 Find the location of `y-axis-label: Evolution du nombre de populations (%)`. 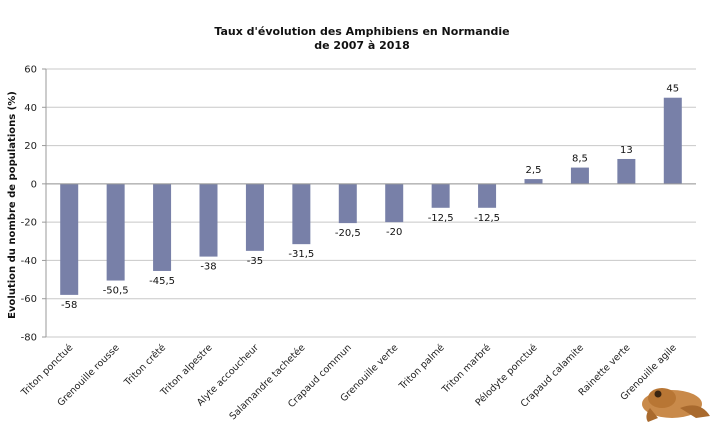

y-axis-label: Evolution du nombre de populations (%) is located at coordinates (12, 205).